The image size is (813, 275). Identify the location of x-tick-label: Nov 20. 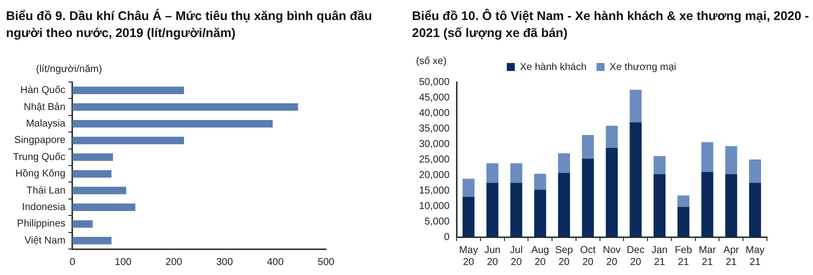
(611, 256).